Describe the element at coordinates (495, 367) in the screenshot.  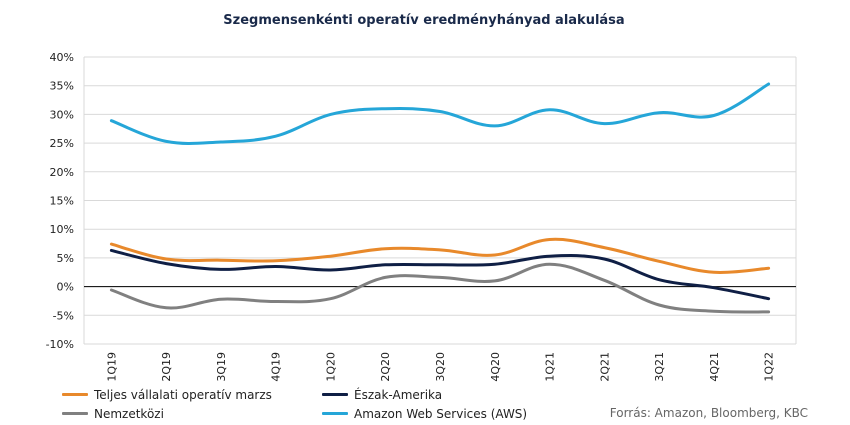
I see `x-tick-label: 4Q20` at that location.